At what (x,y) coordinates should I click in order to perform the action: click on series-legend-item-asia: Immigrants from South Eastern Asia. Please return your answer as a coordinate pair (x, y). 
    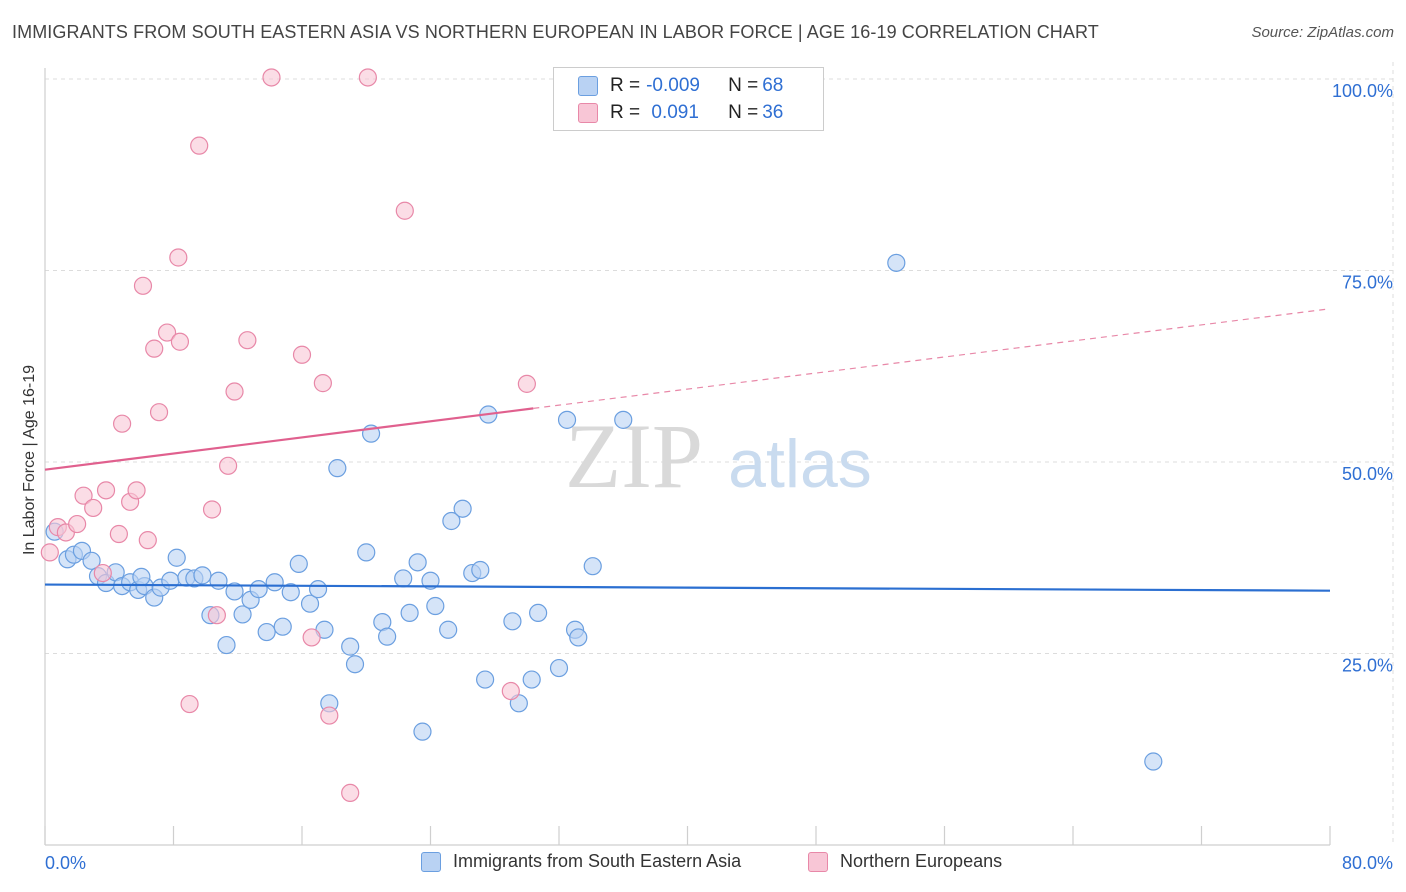
    Looking at the image, I should click on (581, 861).